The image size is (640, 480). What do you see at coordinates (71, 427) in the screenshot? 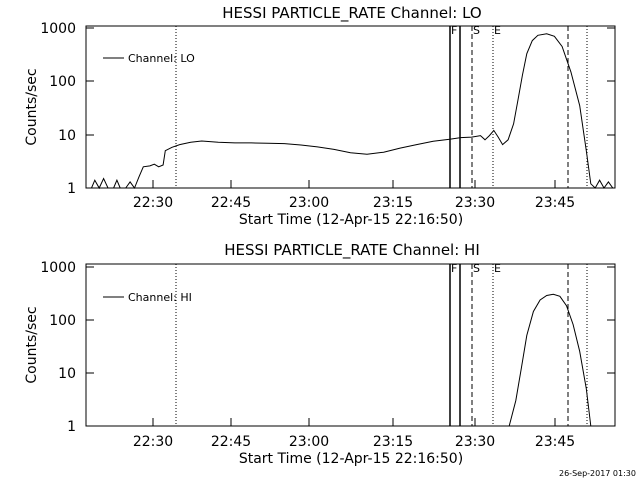
I see `y-tick-label-hi-1: 1` at bounding box center [71, 427].